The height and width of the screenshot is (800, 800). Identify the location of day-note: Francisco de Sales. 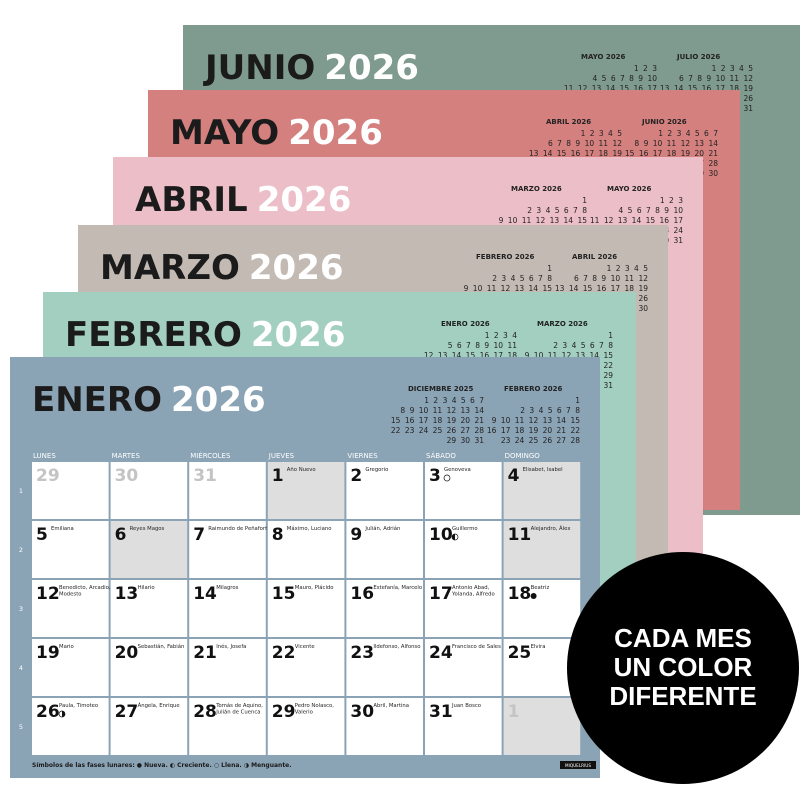
(476, 647).